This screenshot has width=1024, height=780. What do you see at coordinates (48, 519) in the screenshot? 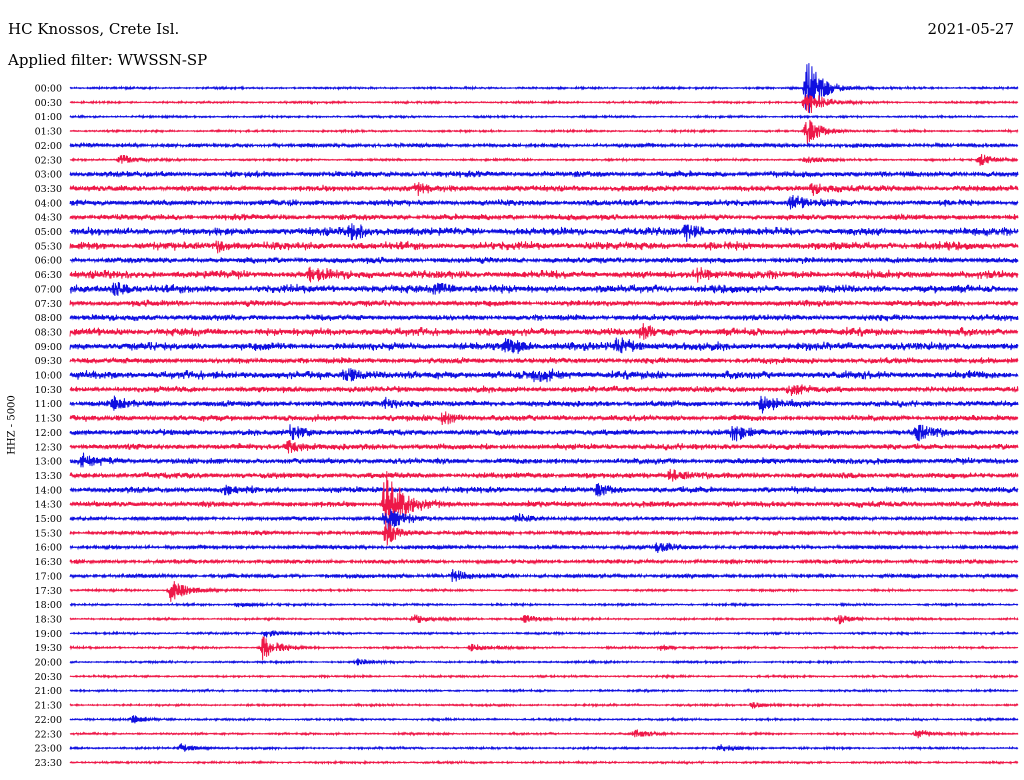
I see `time-tick-label: 15:00` at bounding box center [48, 519].